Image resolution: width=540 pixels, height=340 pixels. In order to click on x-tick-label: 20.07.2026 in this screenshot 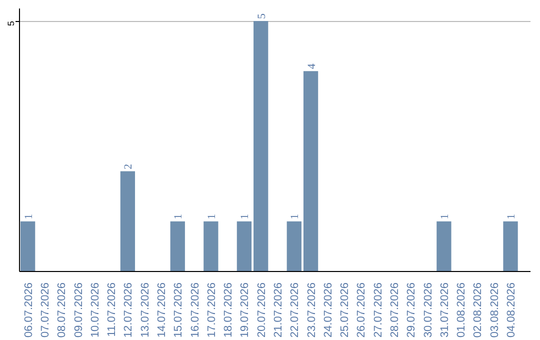, I will do `click(262, 310)`.